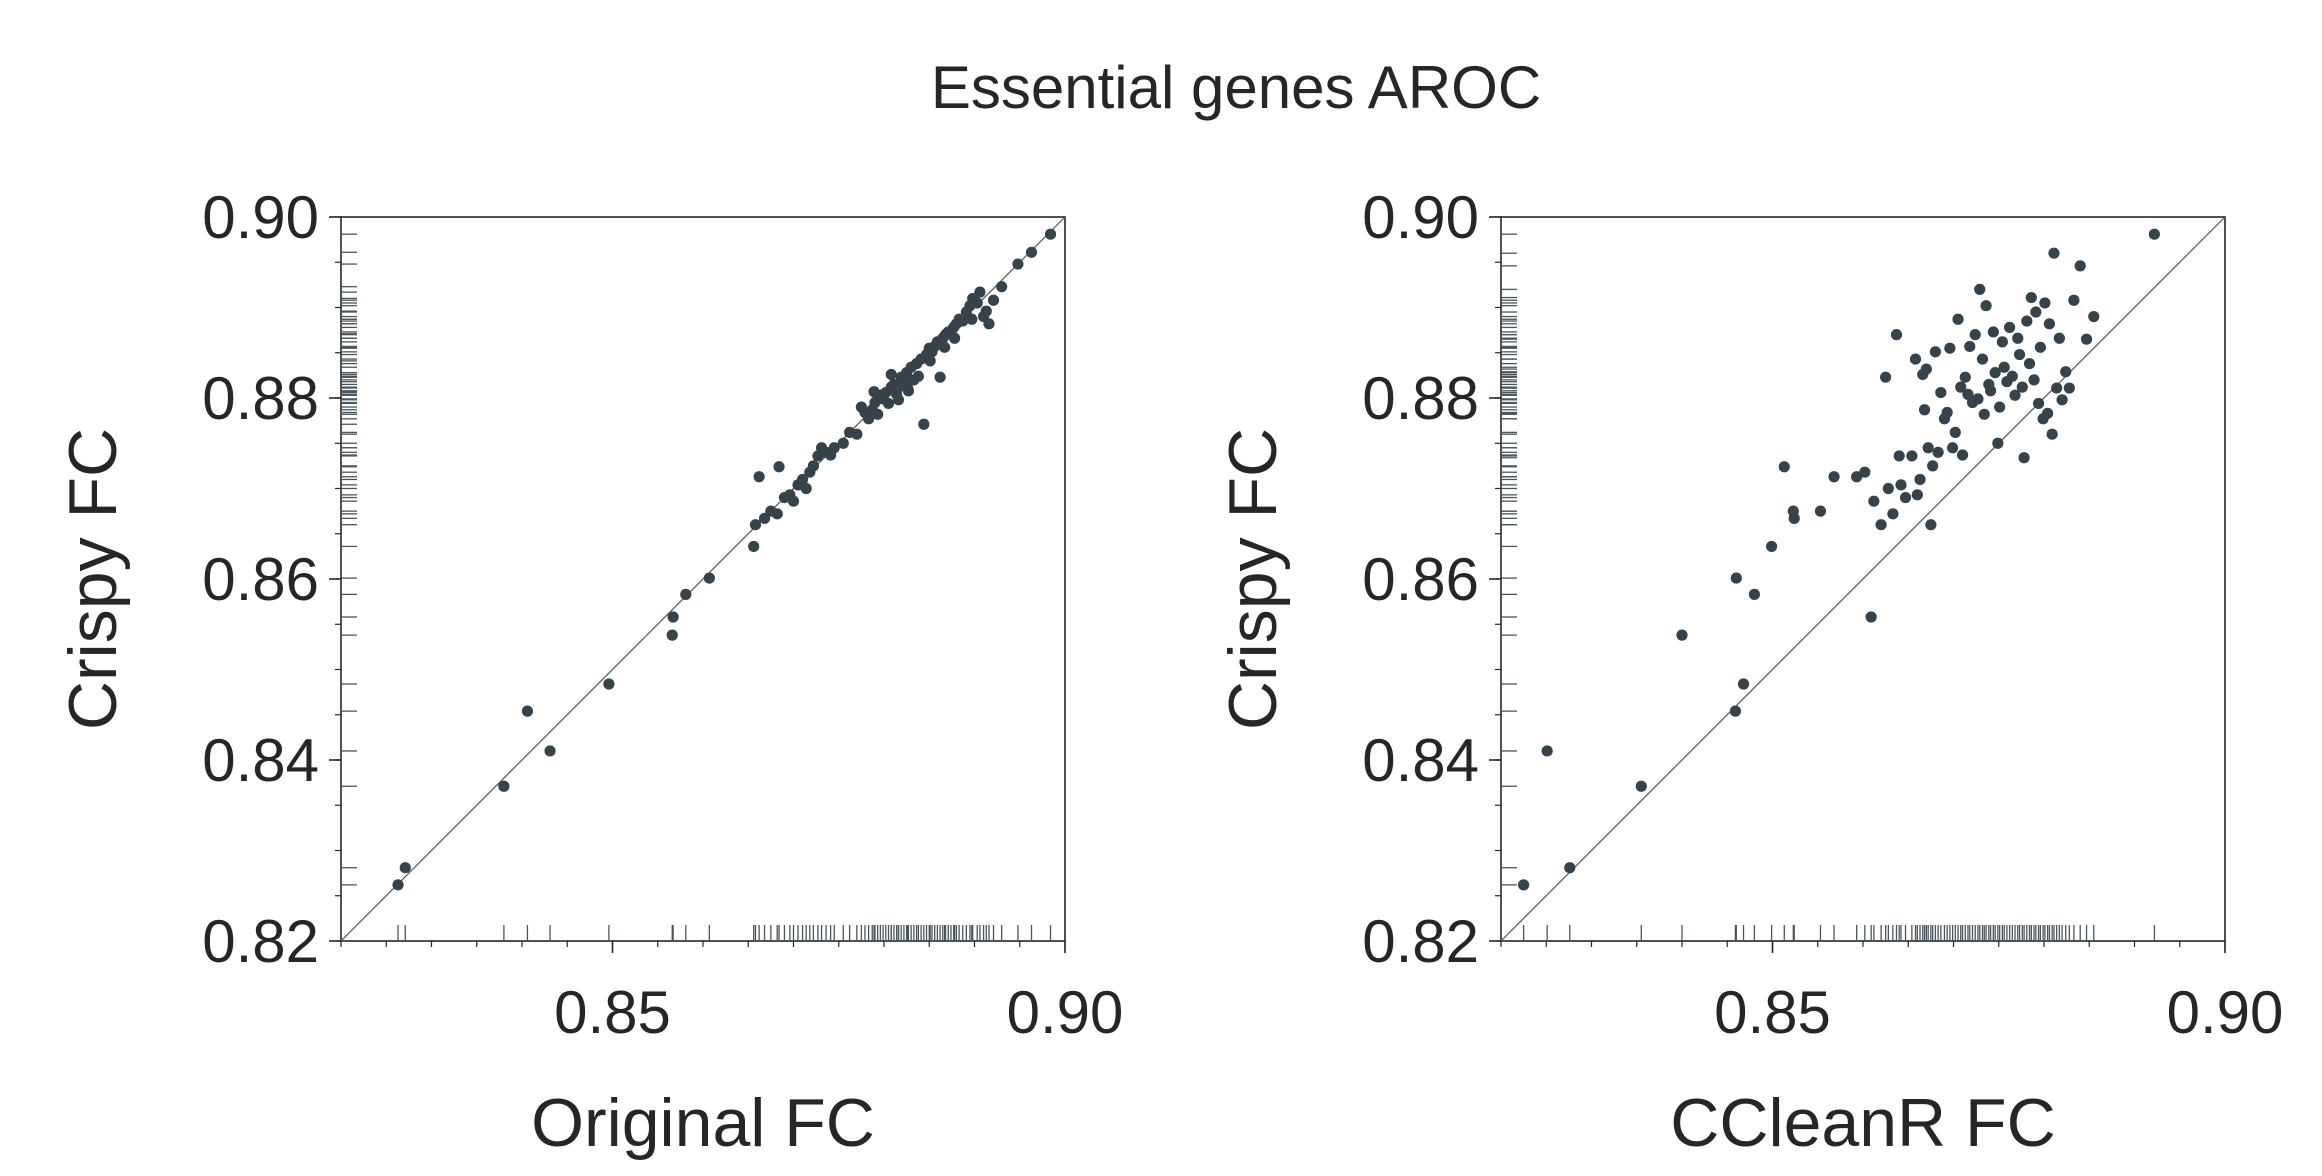 This screenshot has width=2322, height=1176. I want to click on x-axis-label: CCleanR FC, so click(1862, 1123).